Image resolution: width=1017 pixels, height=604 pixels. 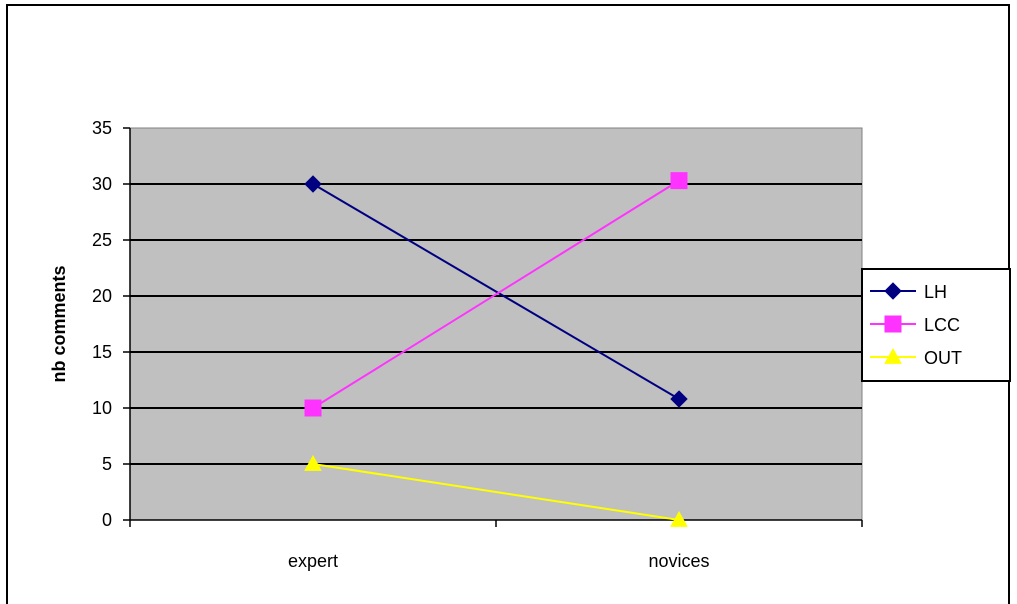 I want to click on y-tick-label: 5, so click(x=107, y=464).